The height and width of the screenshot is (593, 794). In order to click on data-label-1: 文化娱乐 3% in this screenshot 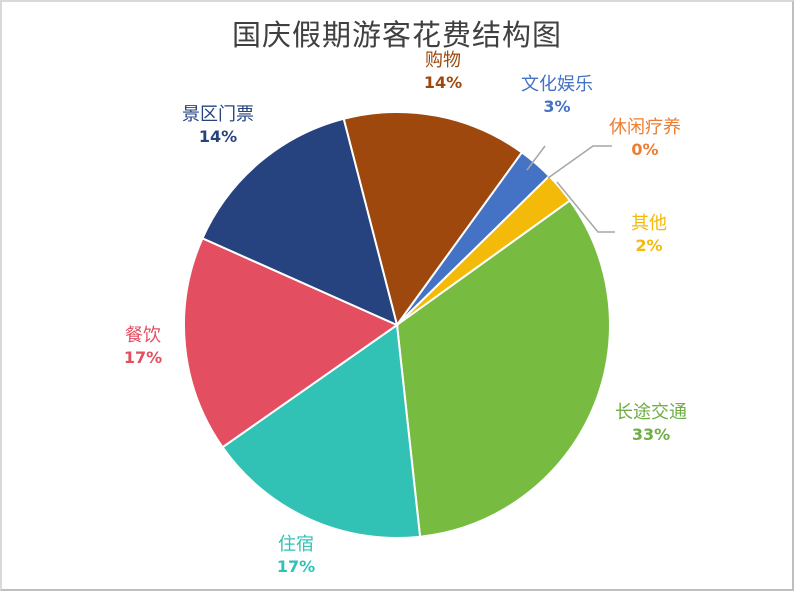, I will do `click(557, 96)`.